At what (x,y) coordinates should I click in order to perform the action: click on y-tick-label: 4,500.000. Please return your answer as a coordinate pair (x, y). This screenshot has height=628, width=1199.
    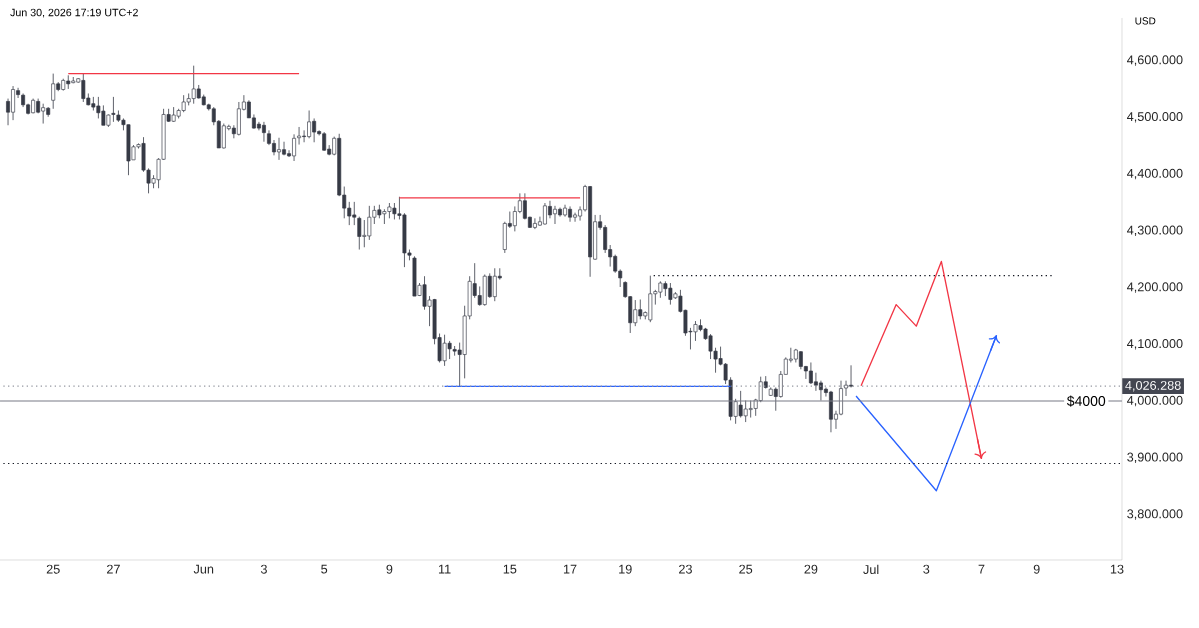
    Looking at the image, I should click on (1155, 117).